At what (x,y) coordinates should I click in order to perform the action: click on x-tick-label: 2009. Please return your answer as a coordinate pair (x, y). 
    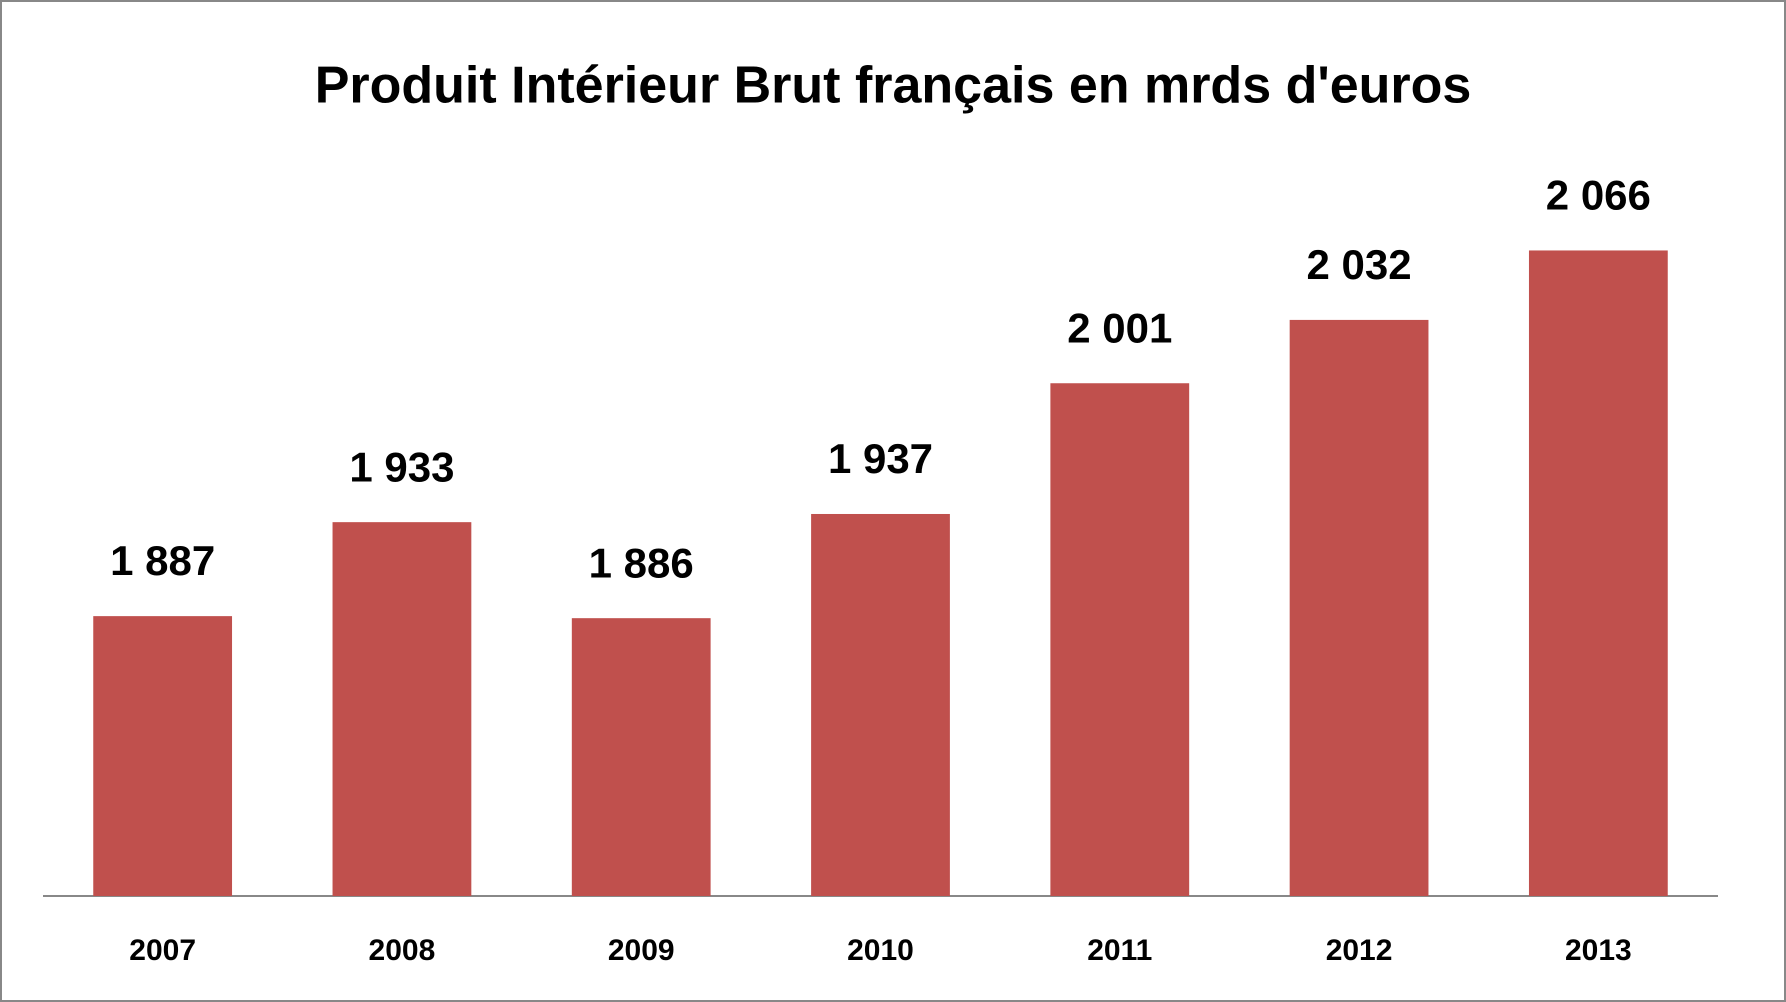
    Looking at the image, I should click on (641, 950).